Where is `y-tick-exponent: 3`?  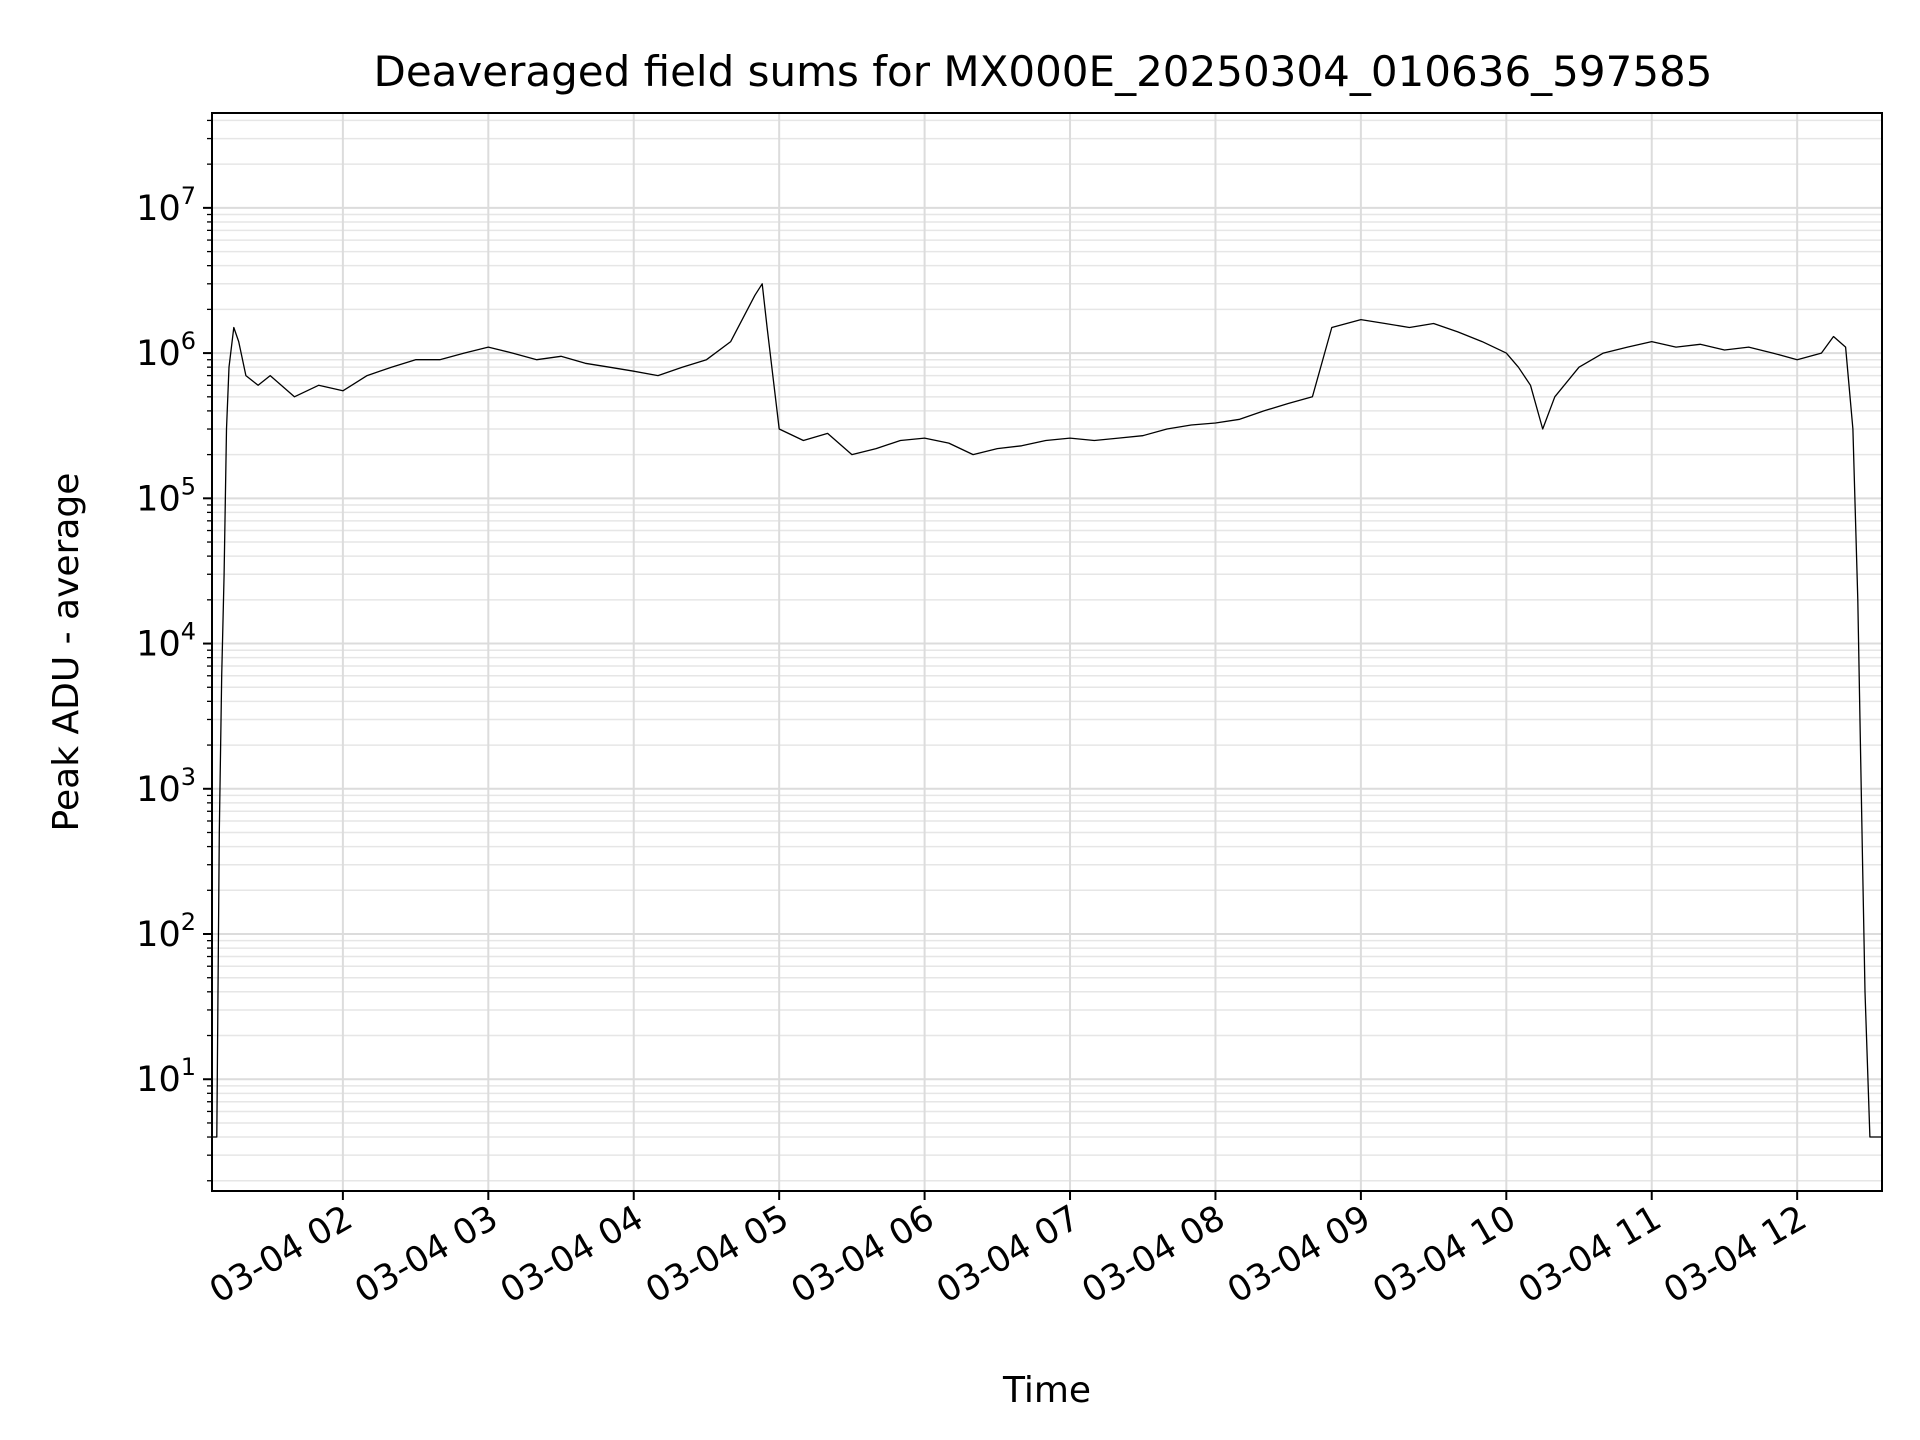
y-tick-exponent: 3 is located at coordinates (188, 777).